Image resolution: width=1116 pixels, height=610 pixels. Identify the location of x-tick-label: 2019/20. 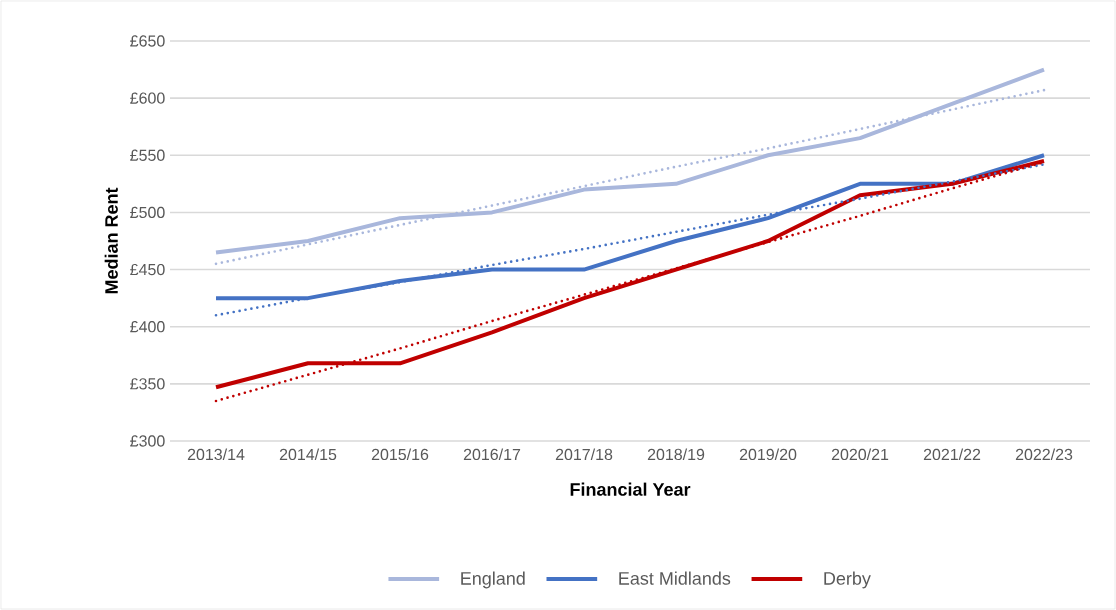
(768, 454).